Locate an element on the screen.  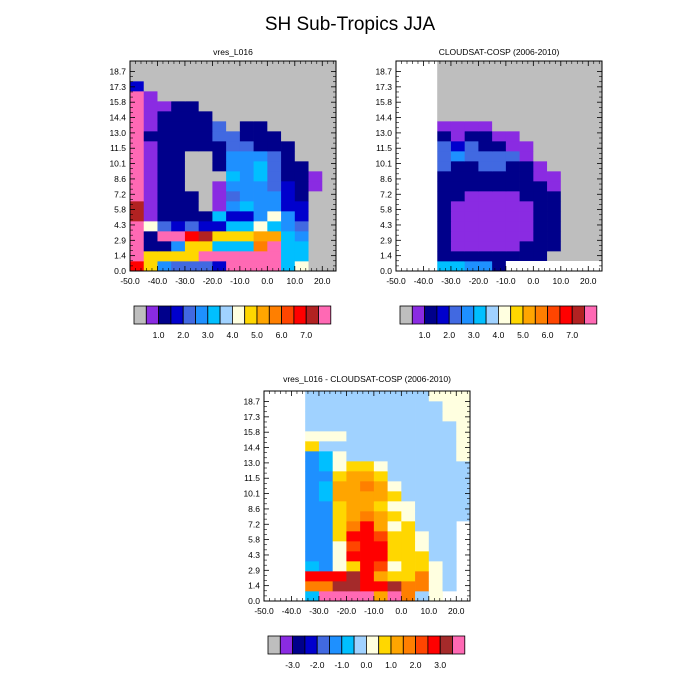
y-tick-label: 2.9 is located at coordinates (254, 570).